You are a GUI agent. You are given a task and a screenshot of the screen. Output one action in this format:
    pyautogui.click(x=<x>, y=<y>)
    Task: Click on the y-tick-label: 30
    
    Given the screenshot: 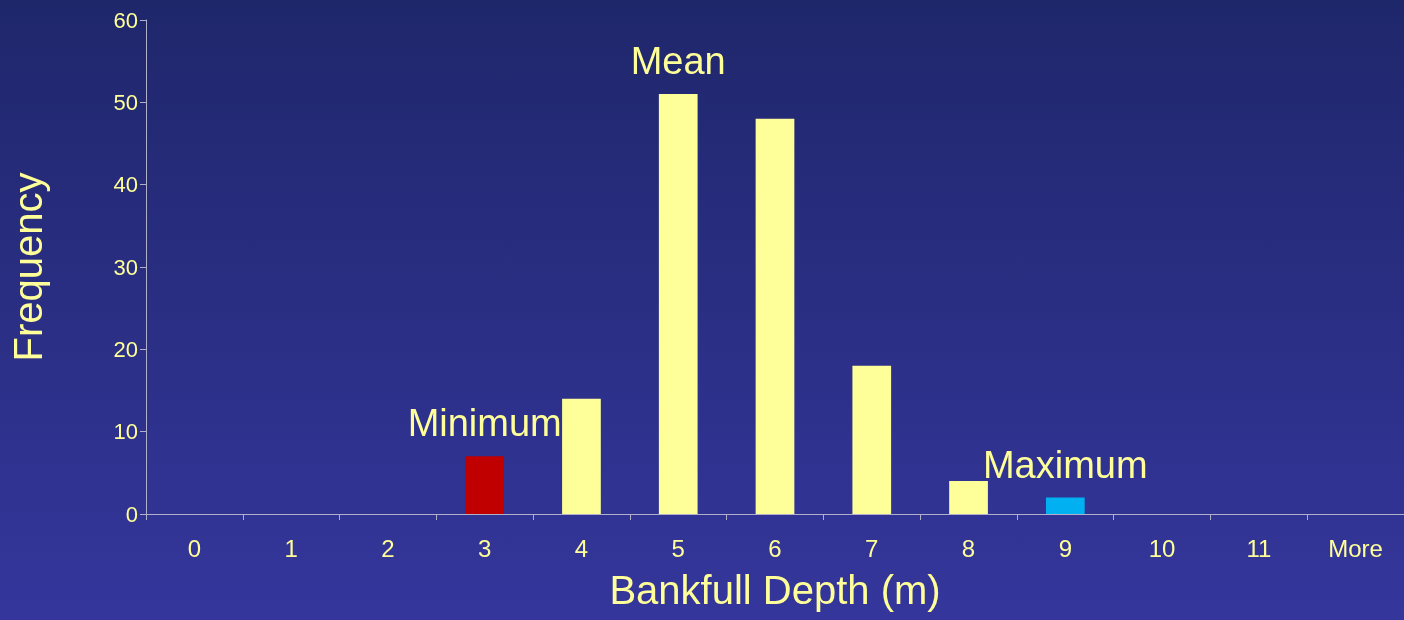 What is the action you would take?
    pyautogui.click(x=125, y=267)
    